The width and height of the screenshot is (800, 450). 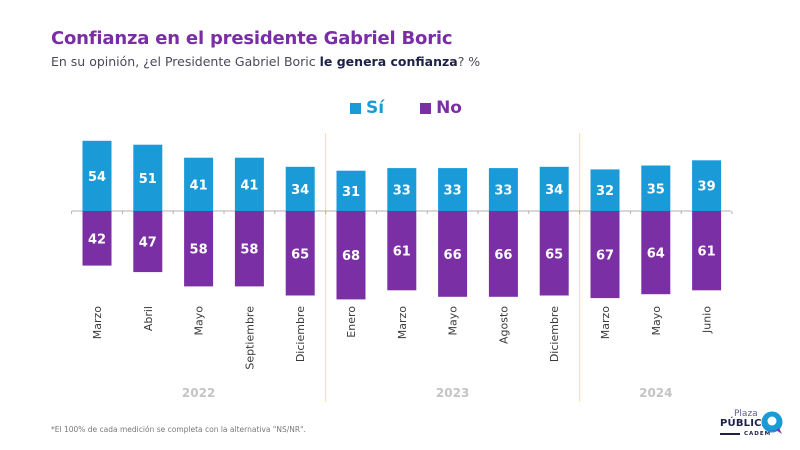 I want to click on x-tick-label: Septiembre, so click(x=249, y=338).